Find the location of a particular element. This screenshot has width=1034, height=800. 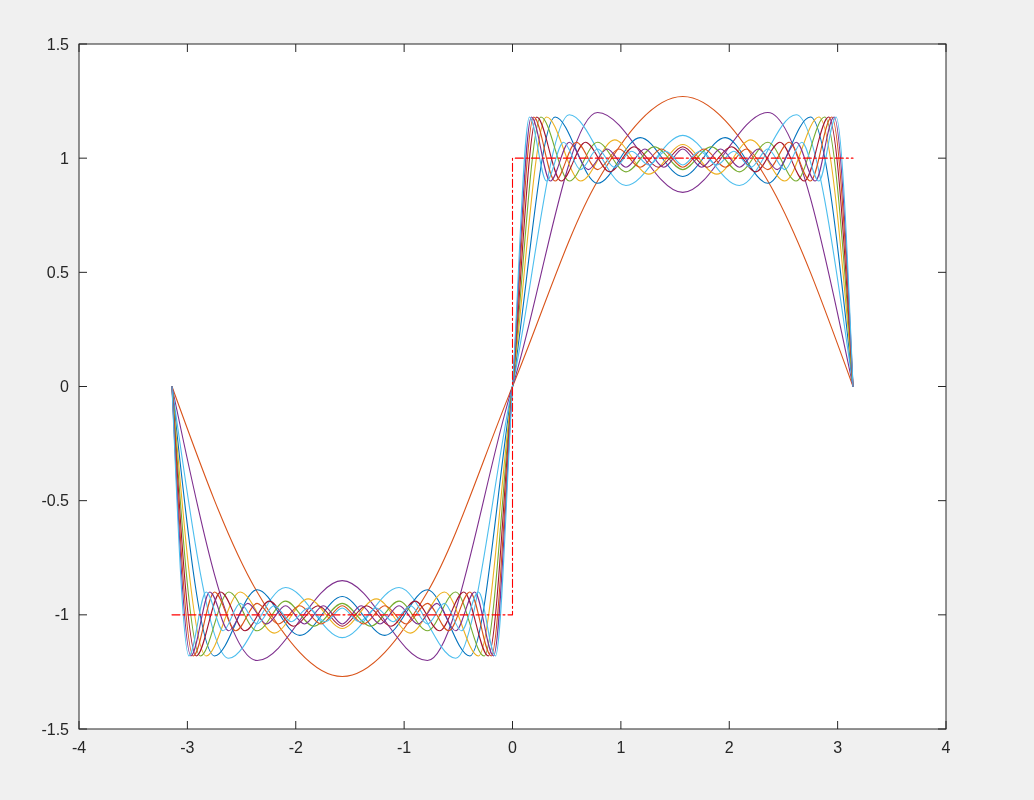

x-tick-label: 3 is located at coordinates (838, 747).